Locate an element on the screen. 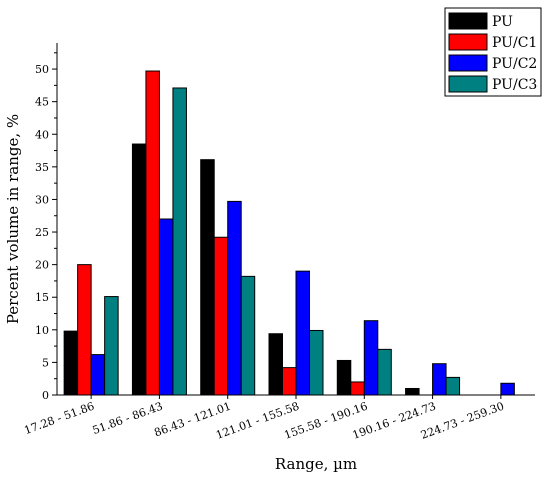 Image resolution: width=550 pixels, height=481 pixels. y-tick-label: 40 is located at coordinates (42, 134).